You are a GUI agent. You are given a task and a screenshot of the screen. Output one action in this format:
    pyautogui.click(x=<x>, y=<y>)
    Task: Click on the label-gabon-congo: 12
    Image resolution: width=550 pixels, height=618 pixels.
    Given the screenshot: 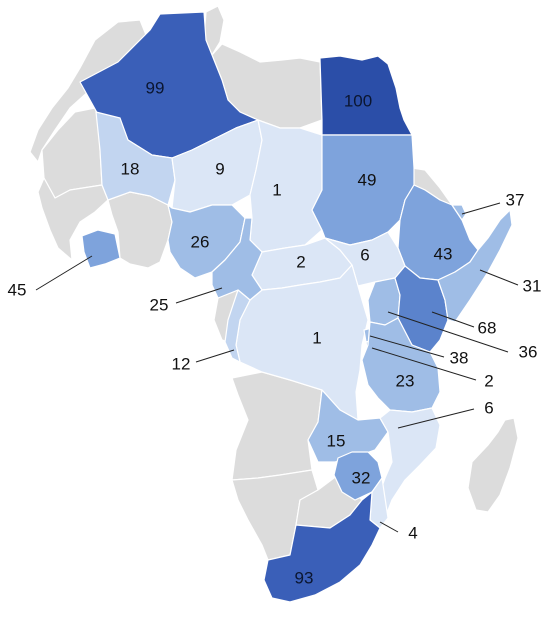 What is the action you would take?
    pyautogui.click(x=181, y=364)
    